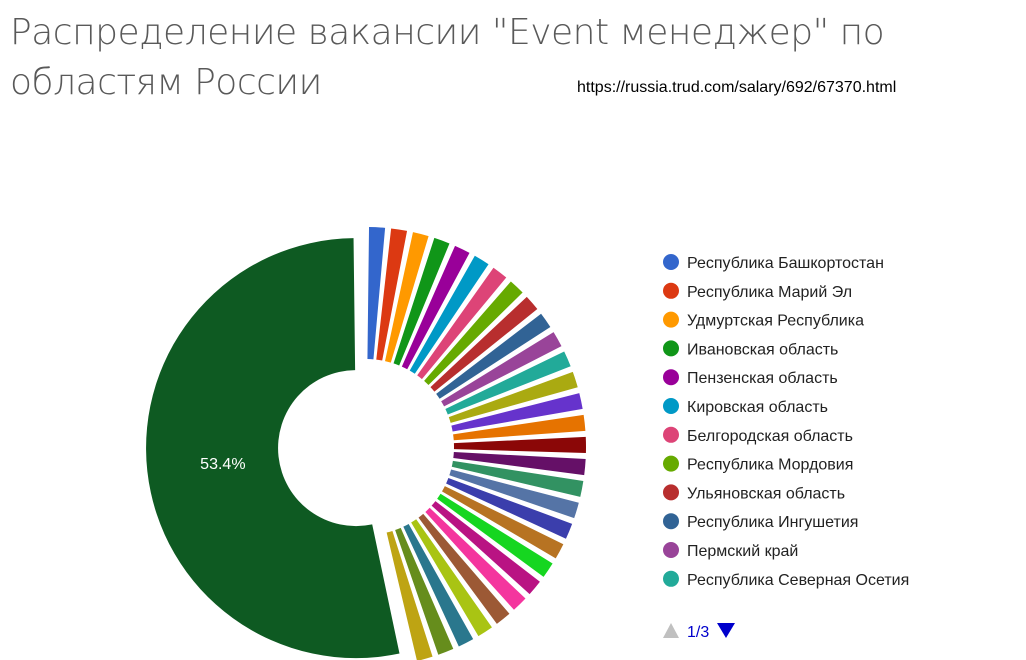 Image resolution: width=1026 pixels, height=660 pixels. I want to click on legend-item-label: Ульяновская область, so click(766, 493).